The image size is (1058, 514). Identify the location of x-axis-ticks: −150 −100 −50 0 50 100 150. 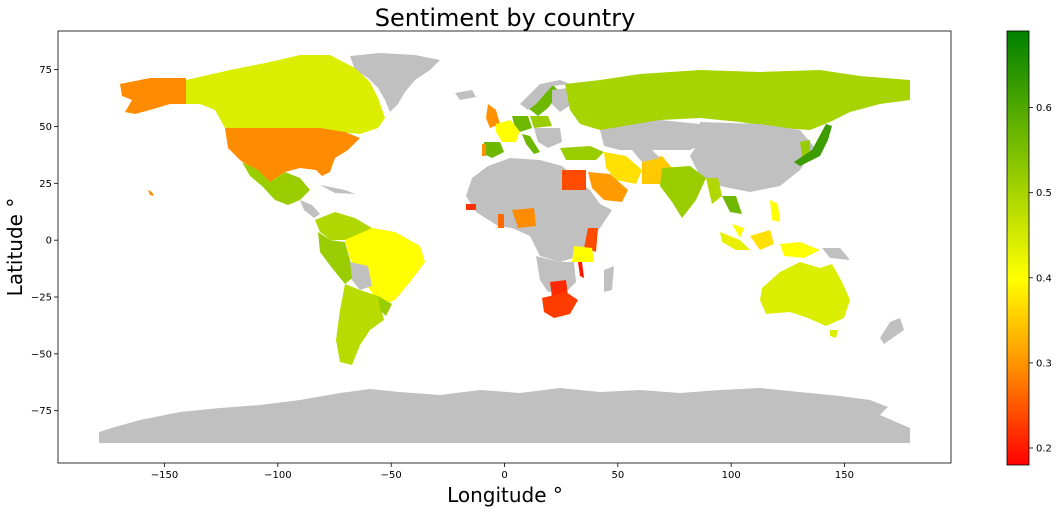
(502, 472).